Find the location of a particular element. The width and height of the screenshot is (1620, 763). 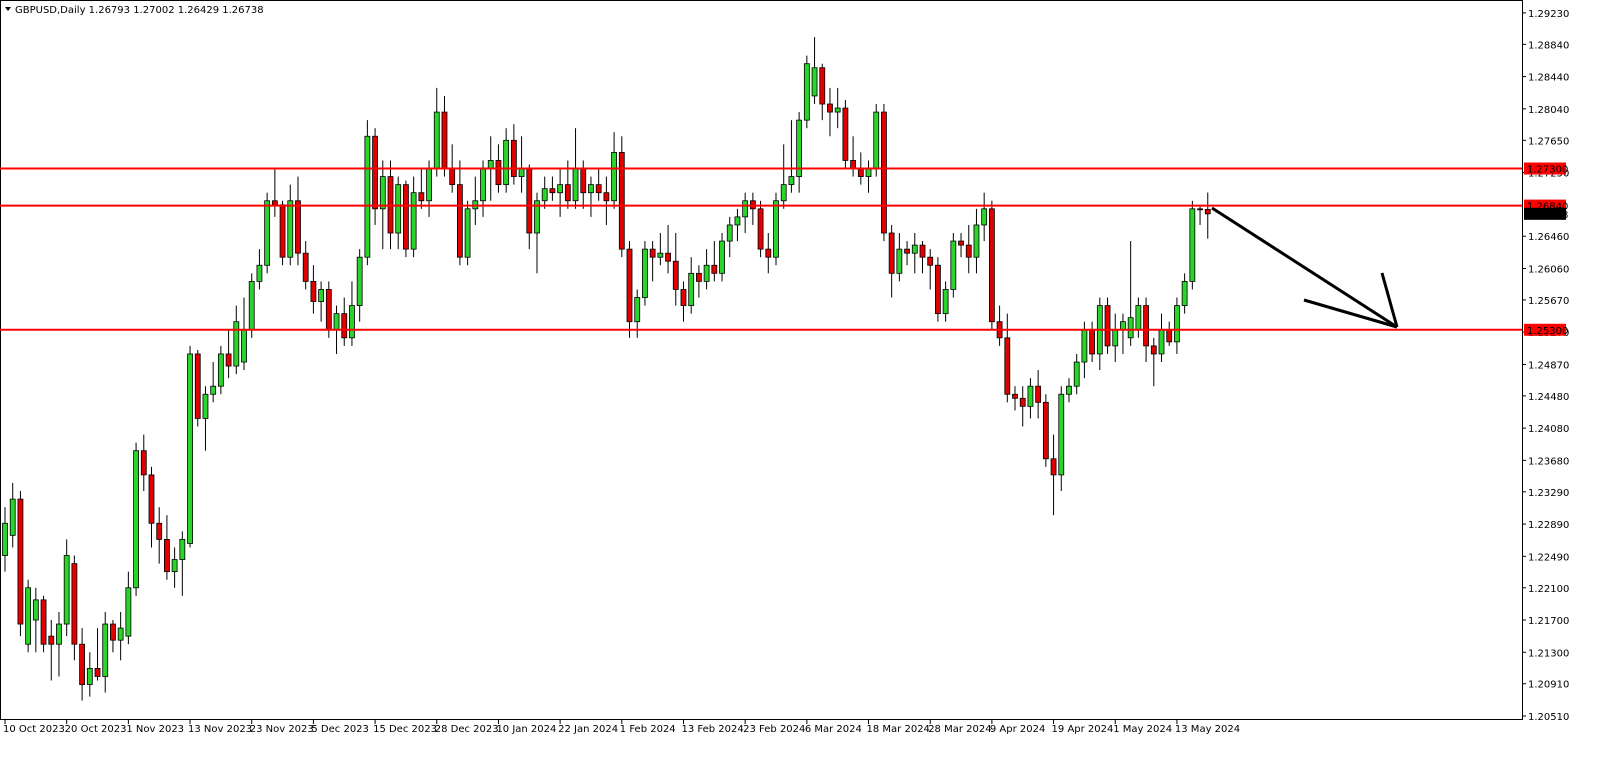

arrow-shaft is located at coordinates (1304, 267).